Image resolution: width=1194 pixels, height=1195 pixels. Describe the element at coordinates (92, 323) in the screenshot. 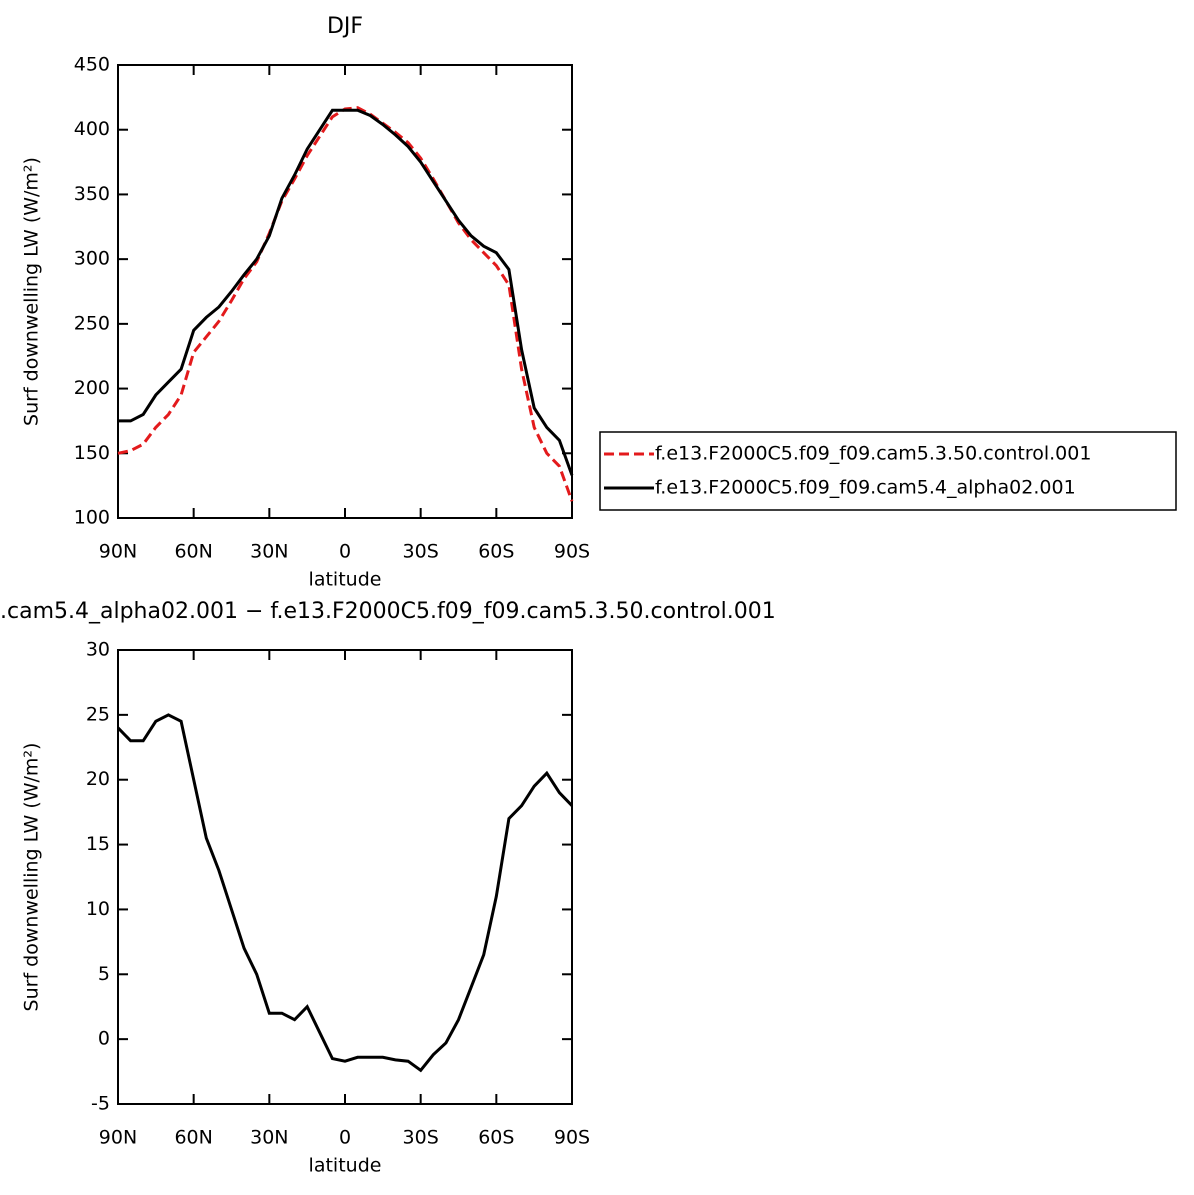

I see `y-tick-label: 250` at that location.